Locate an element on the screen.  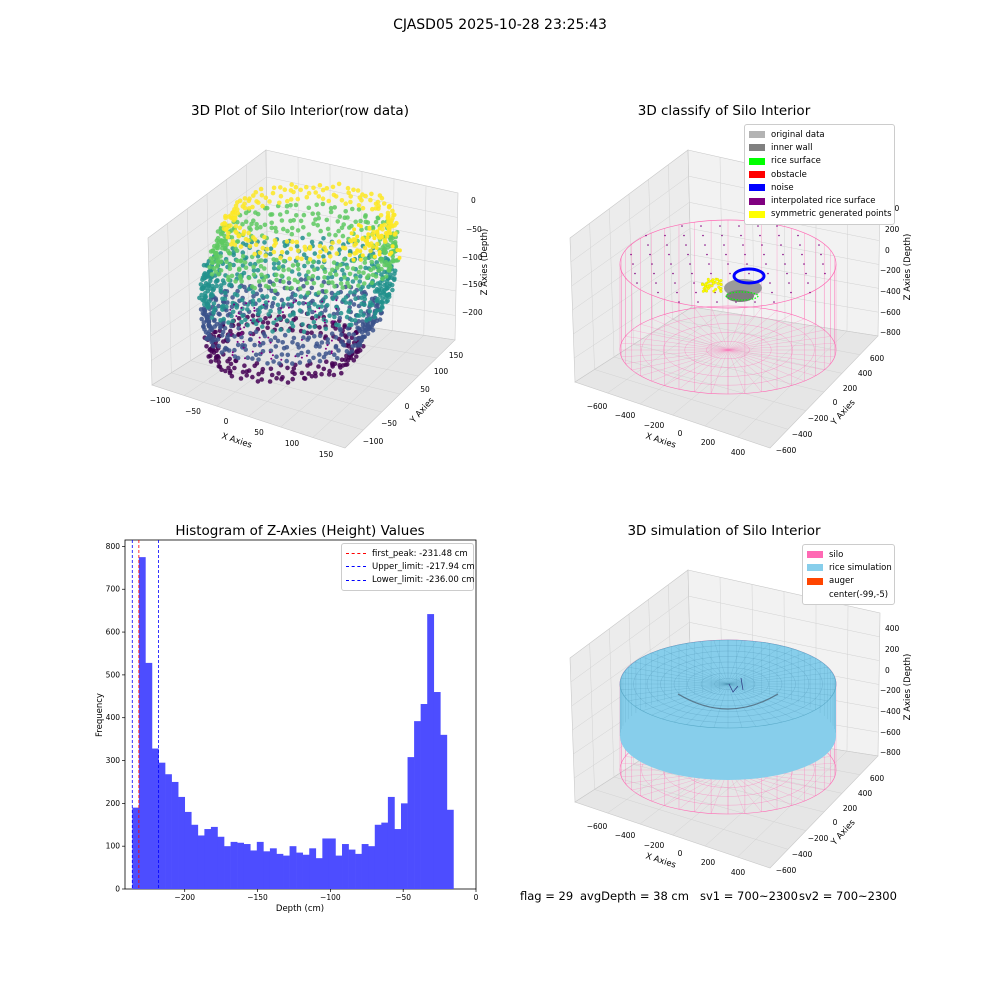
simulation-x-tick: −400 is located at coordinates (625, 835).